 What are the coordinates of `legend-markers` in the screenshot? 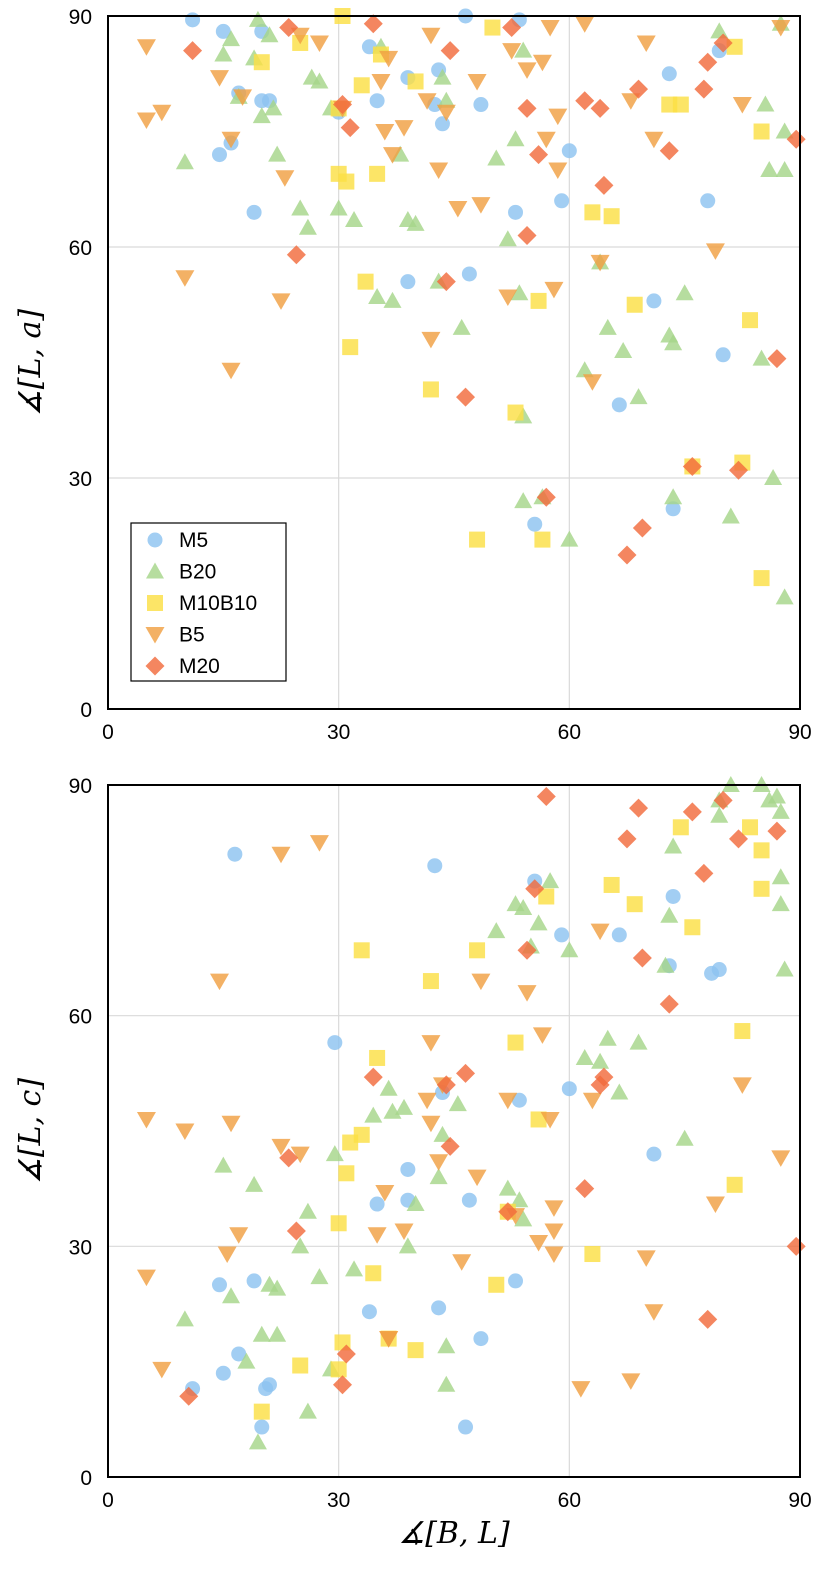 It's located at (155, 604).